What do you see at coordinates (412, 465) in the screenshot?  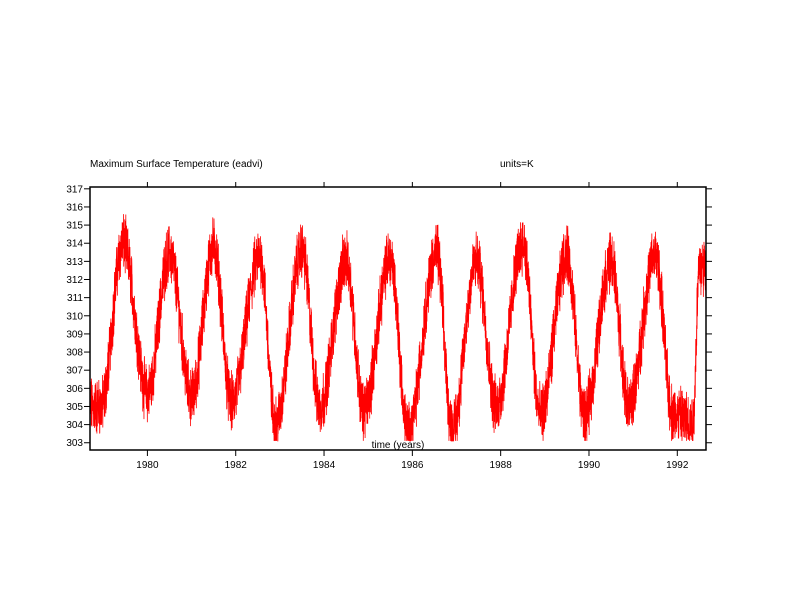 I see `x-tick-label: 1986` at bounding box center [412, 465].